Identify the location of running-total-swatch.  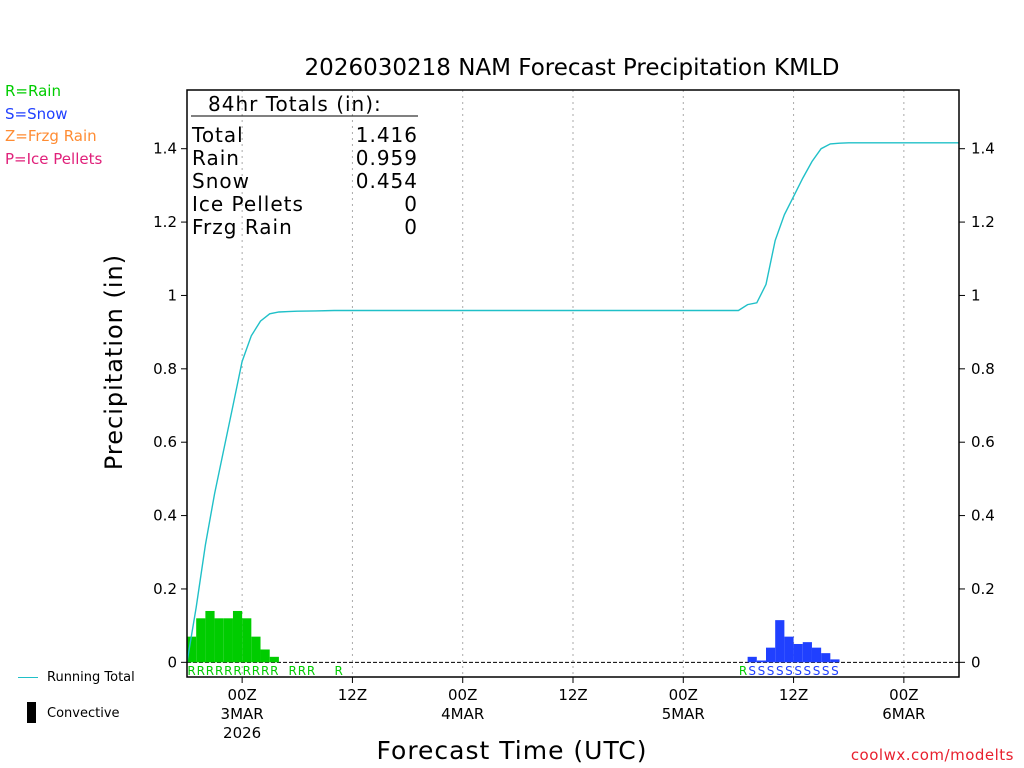
(28, 677).